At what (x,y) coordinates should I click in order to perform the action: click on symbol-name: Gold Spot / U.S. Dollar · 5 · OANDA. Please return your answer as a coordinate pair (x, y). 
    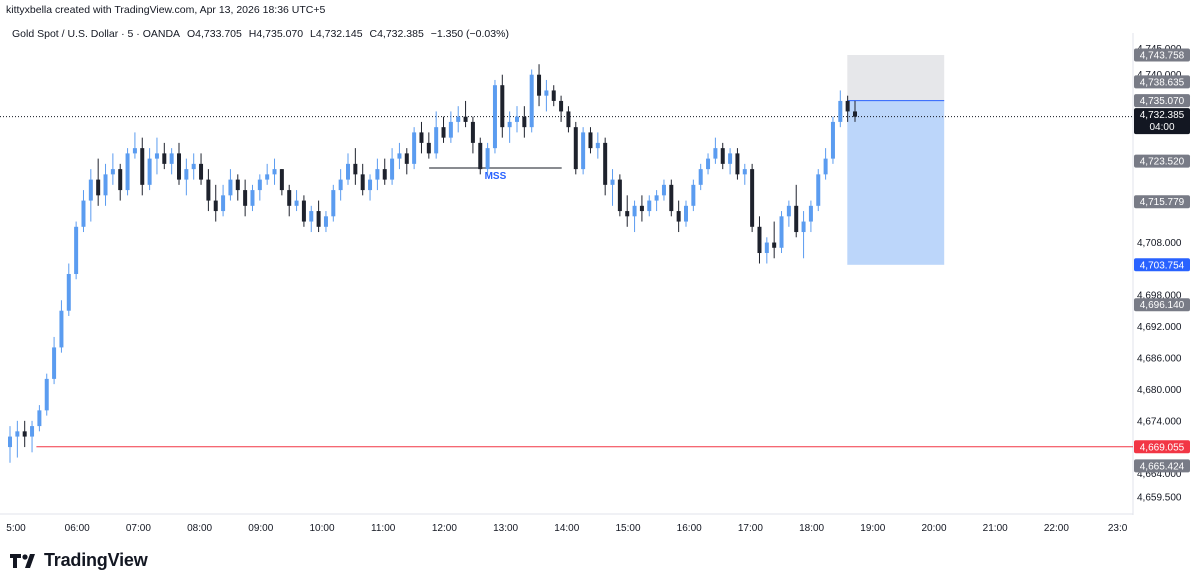
    Looking at the image, I should click on (96, 34).